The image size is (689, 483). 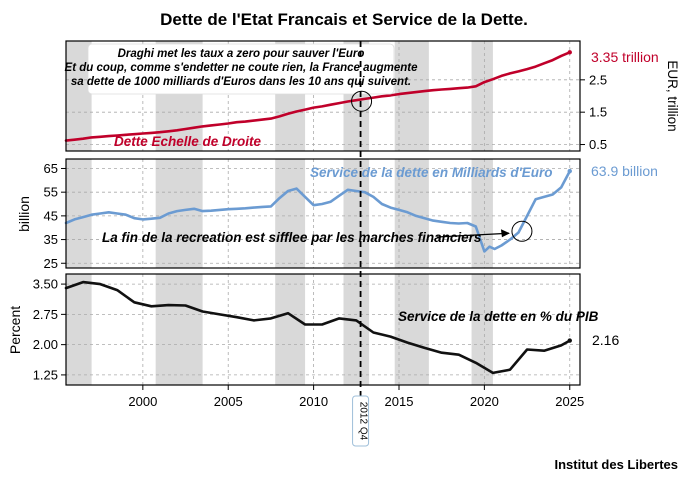 I want to click on last-point-service, so click(x=569, y=171).